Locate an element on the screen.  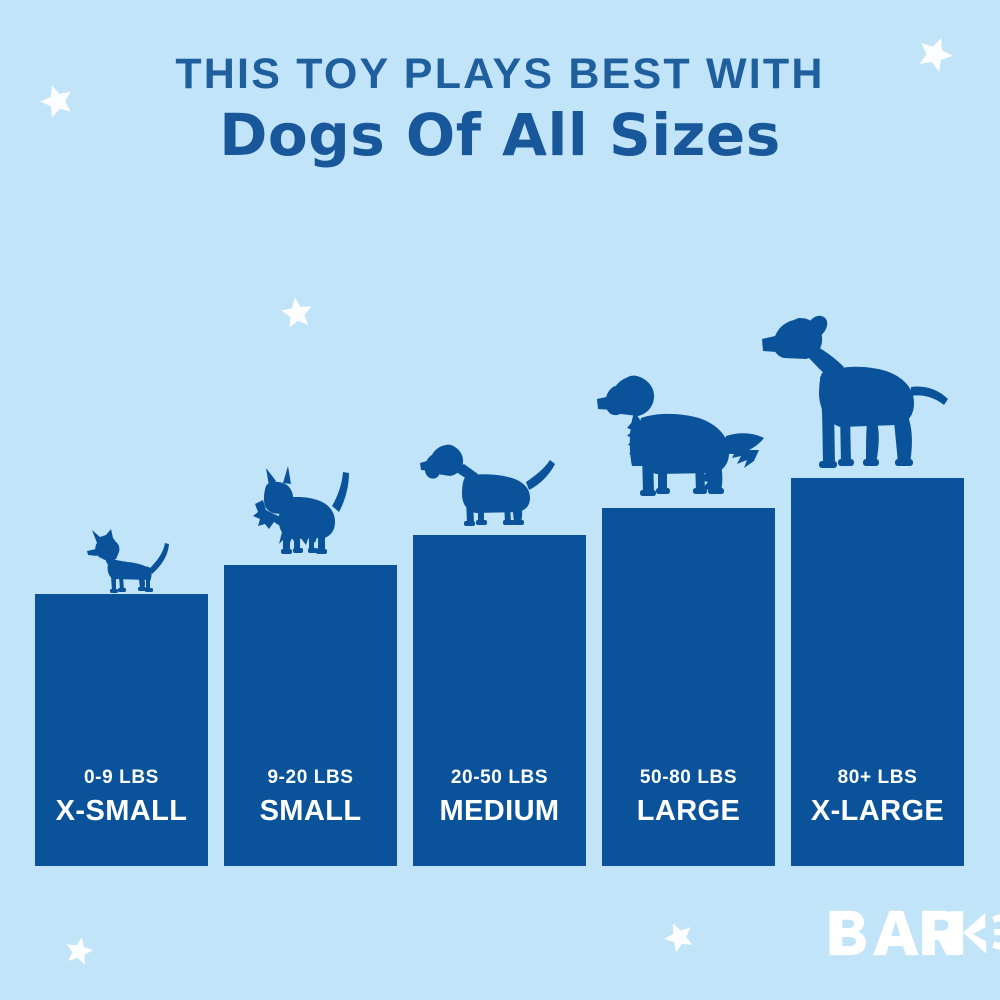
chihuahua-silhouette is located at coordinates (128, 562).